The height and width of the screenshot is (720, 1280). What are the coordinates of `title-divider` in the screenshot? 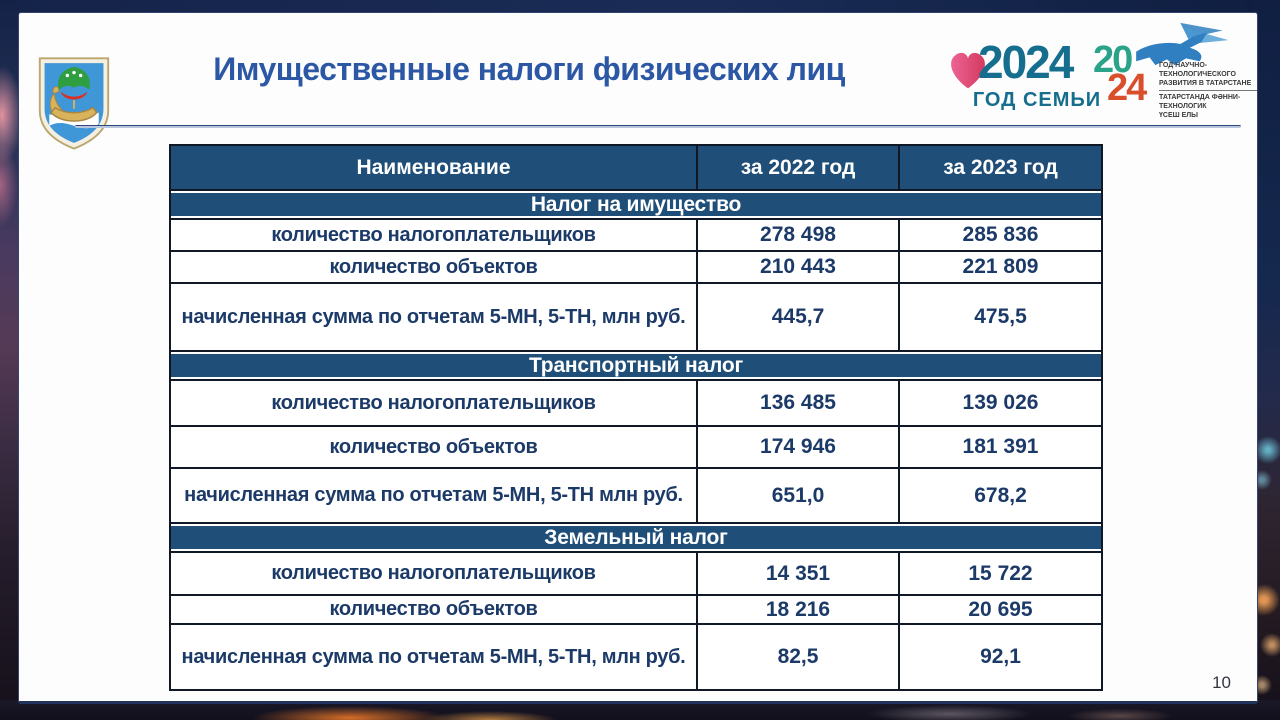 It's located at (658, 126).